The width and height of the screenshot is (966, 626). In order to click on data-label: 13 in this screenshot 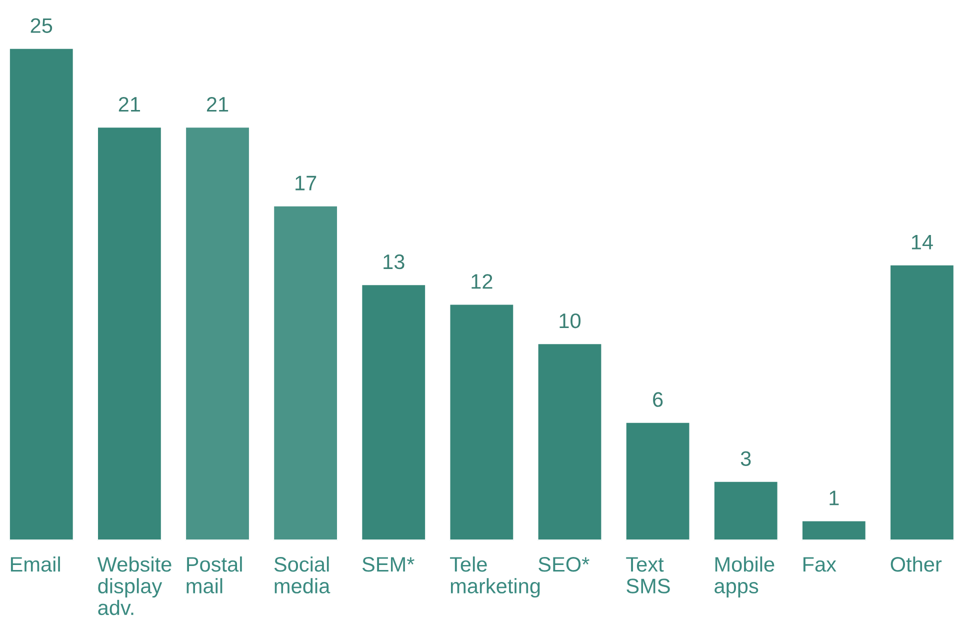, I will do `click(394, 262)`.